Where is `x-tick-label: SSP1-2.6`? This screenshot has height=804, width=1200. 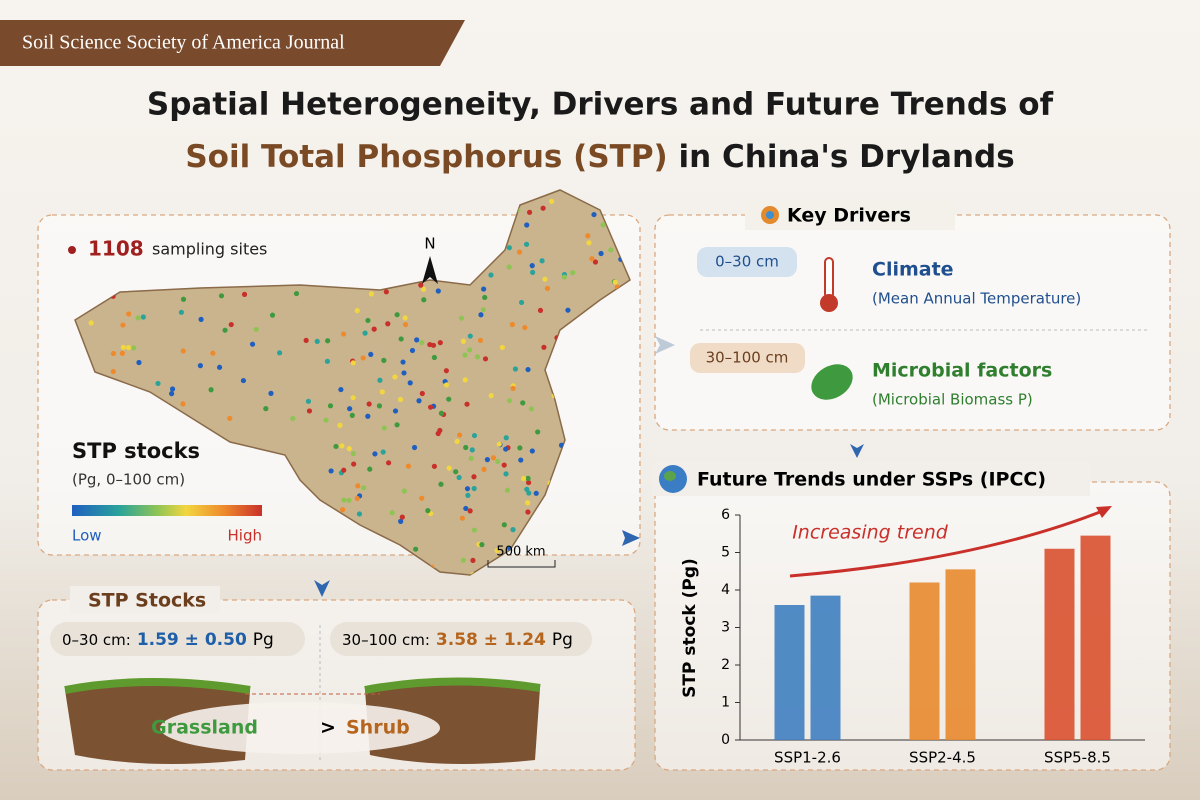
x-tick-label: SSP1-2.6 is located at coordinates (807, 758).